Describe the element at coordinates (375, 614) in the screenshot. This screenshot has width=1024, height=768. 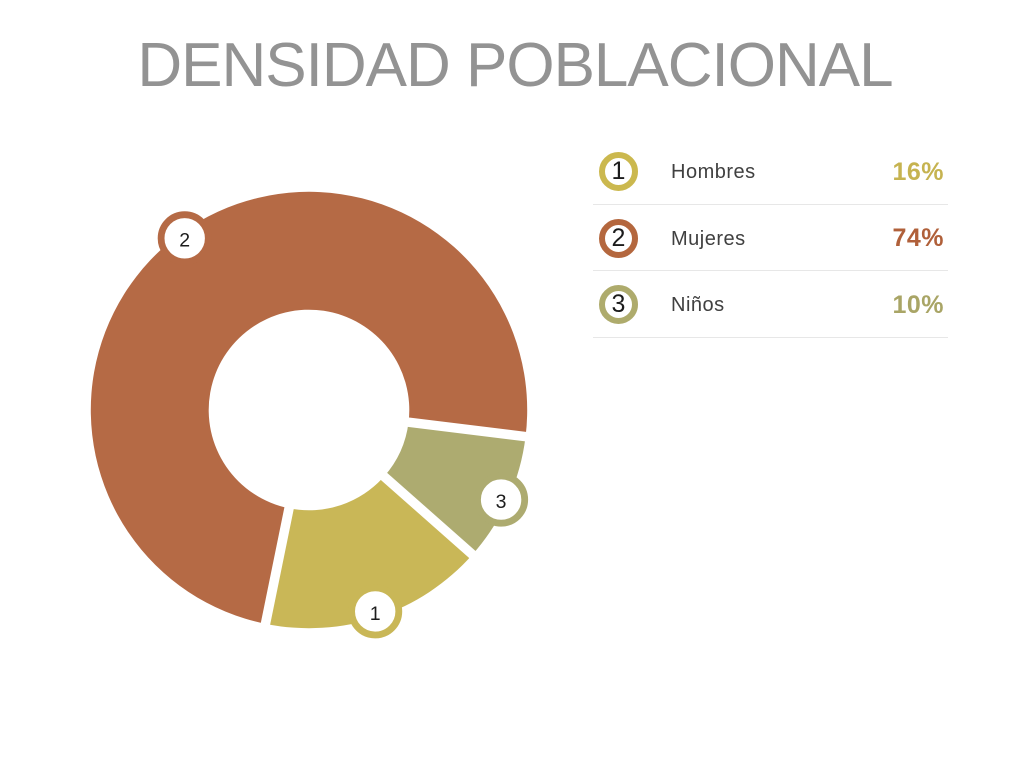
I see `svg-text: 1` at that location.